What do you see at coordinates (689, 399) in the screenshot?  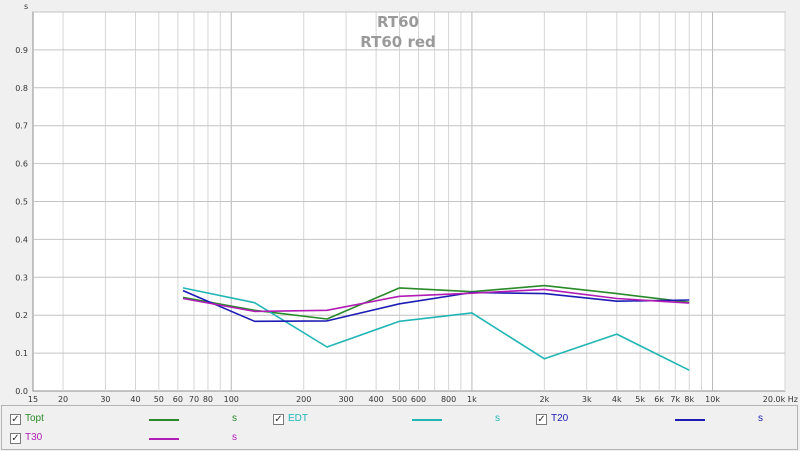 I see `x-tick-label: 8k` at bounding box center [689, 399].